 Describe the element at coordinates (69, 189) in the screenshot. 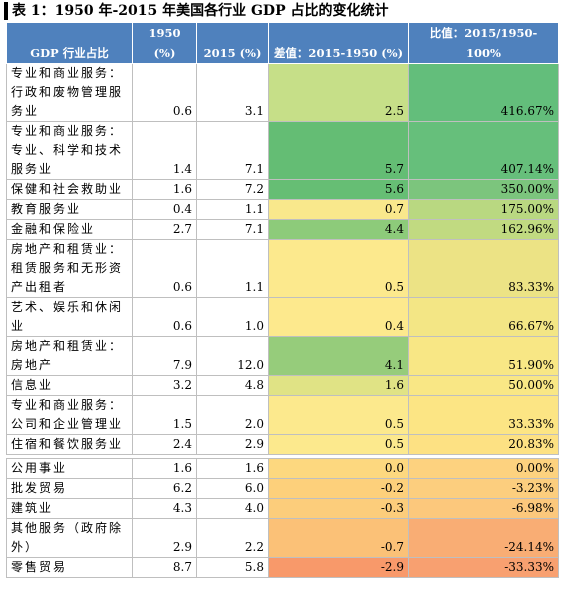

I see `row-label: 保健和社会救助业` at that location.